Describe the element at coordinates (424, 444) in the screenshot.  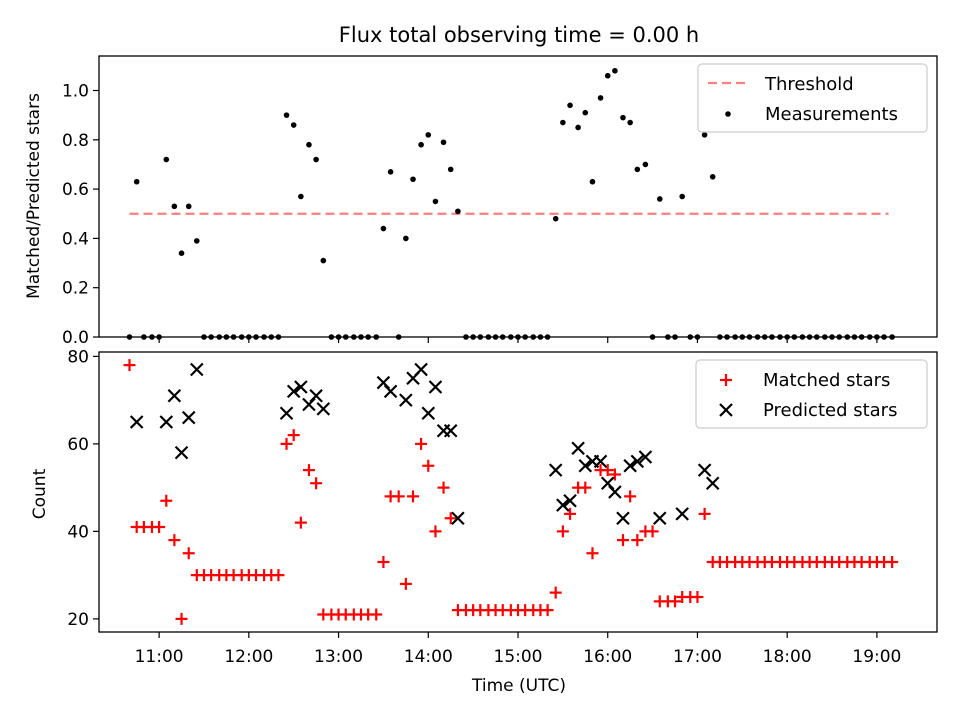
I see `predicted-stars-points` at that location.